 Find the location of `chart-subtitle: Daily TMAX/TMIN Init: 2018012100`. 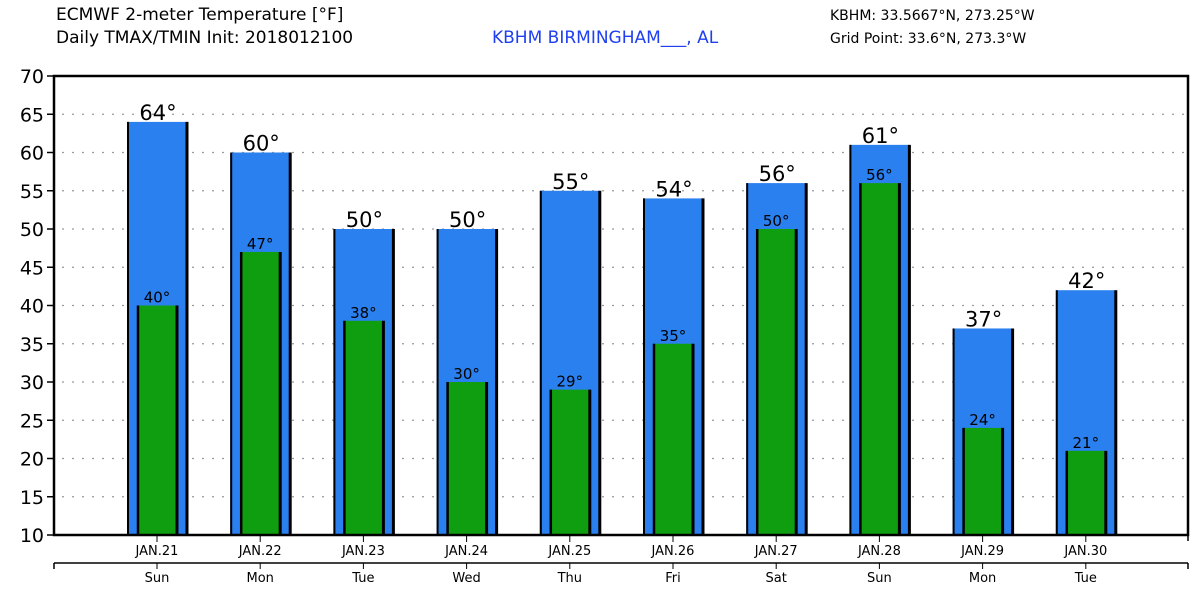

chart-subtitle: Daily TMAX/TMIN Init: 2018012100 is located at coordinates (205, 38).